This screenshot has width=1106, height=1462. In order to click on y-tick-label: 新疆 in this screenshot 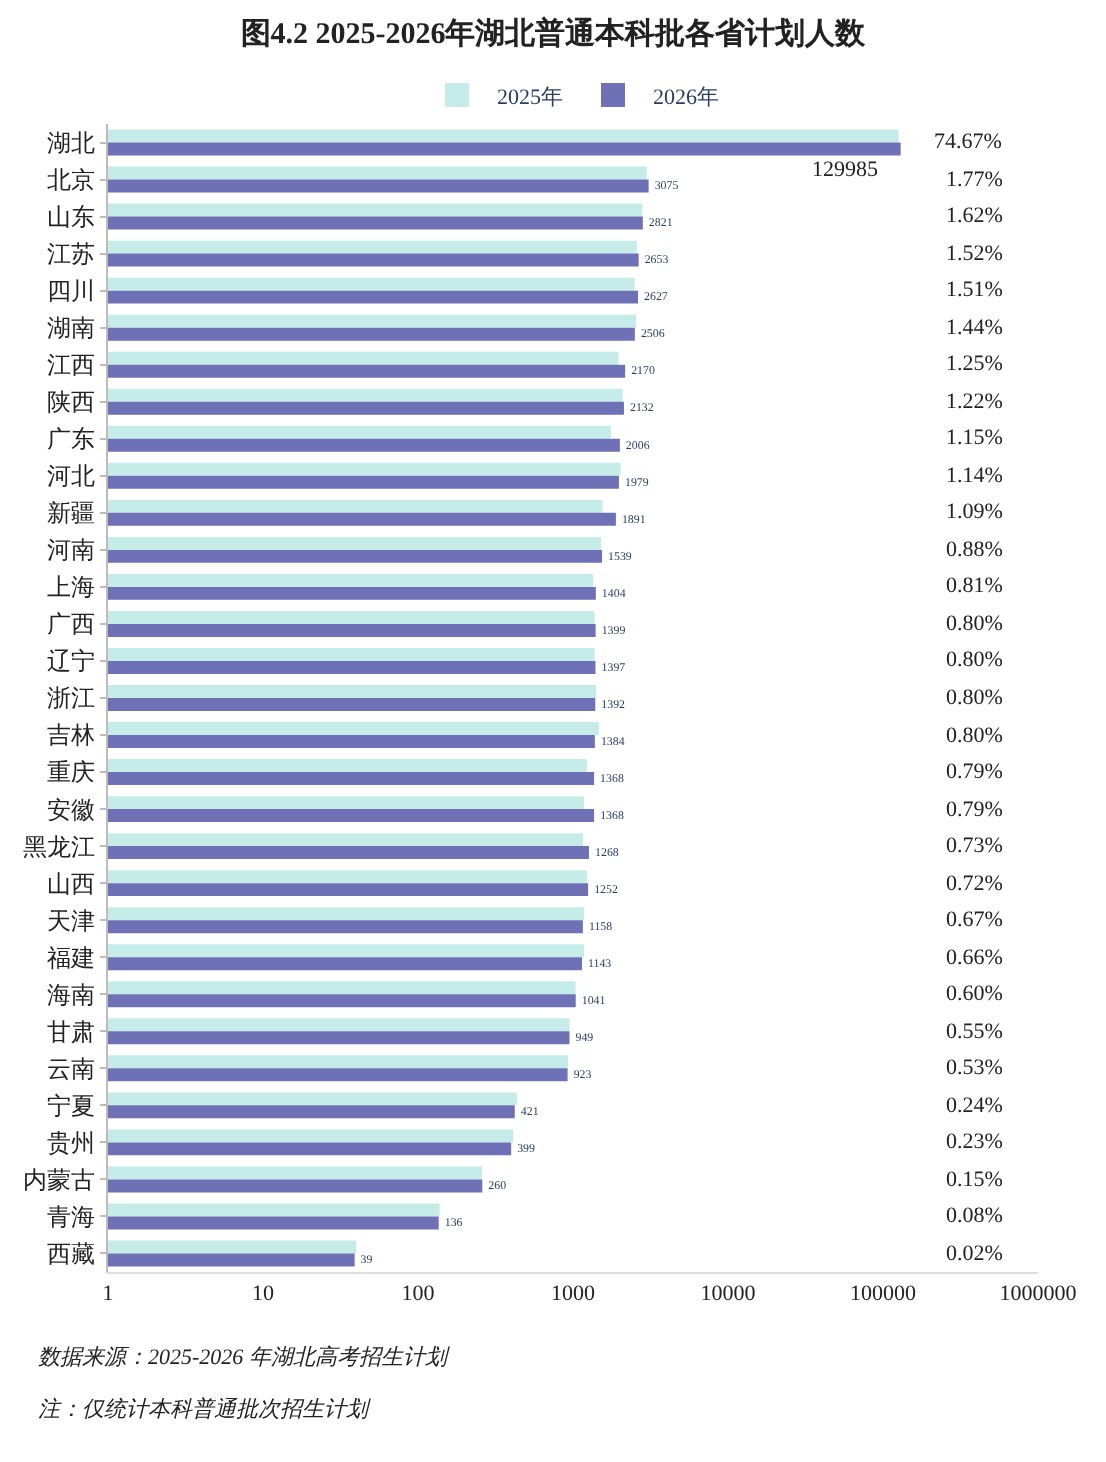, I will do `click(71, 513)`.